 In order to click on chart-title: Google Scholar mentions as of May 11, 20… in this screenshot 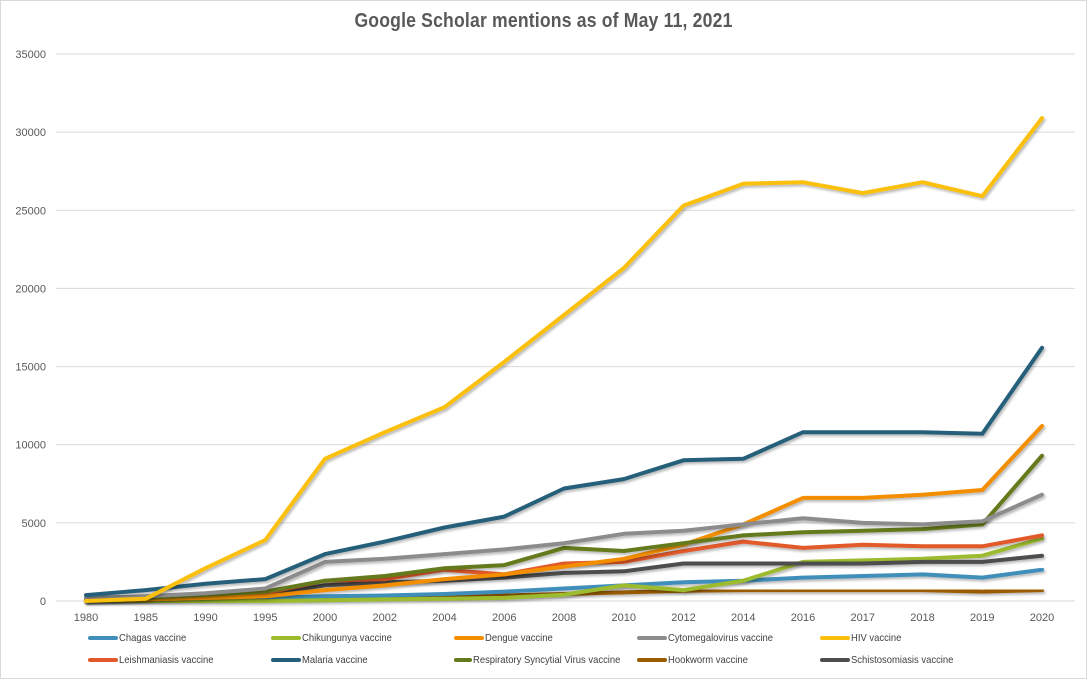, I will do `click(543, 21)`.